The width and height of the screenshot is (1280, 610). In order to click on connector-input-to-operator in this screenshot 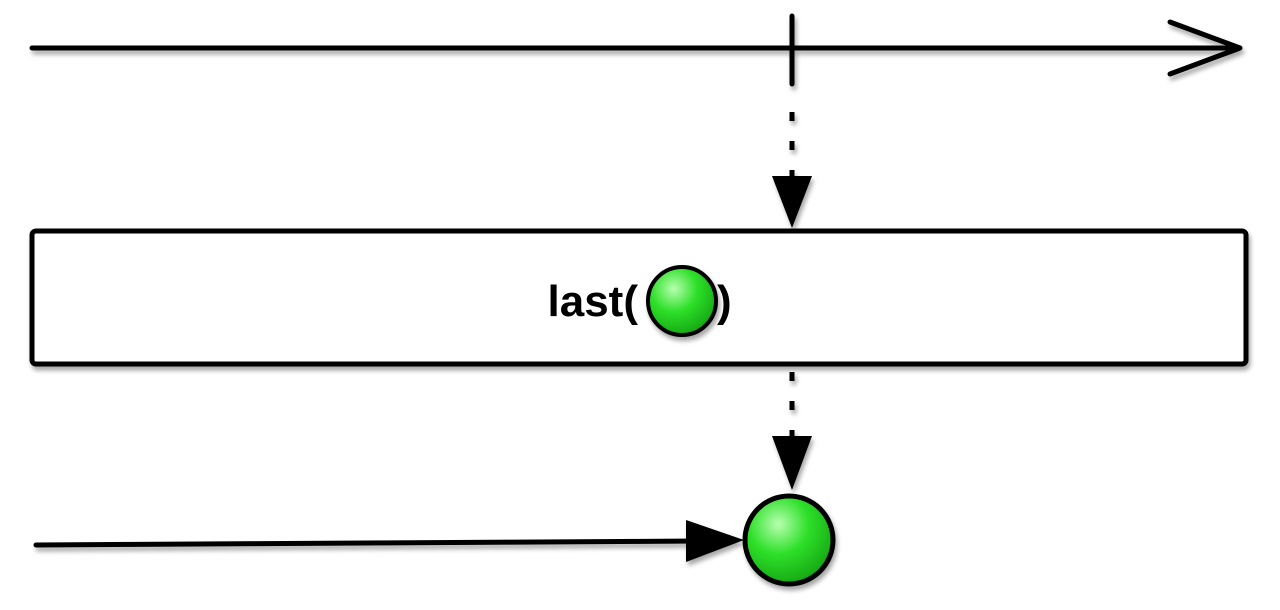, I will do `click(792, 170)`.